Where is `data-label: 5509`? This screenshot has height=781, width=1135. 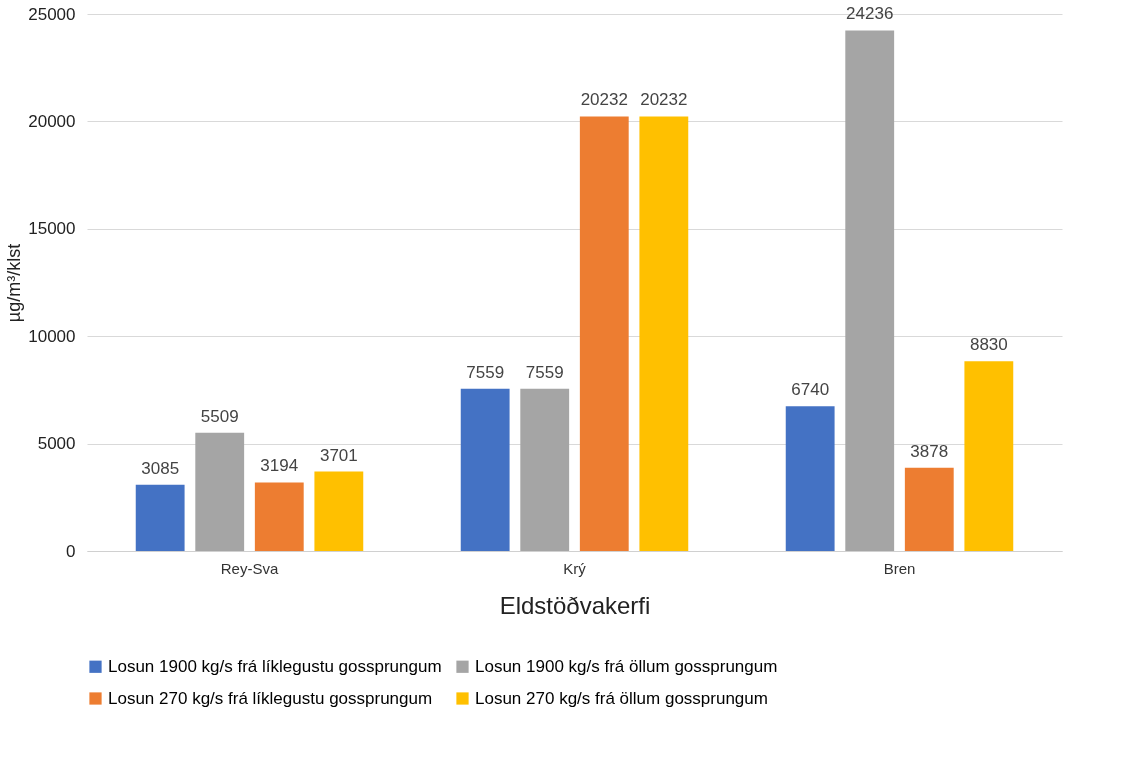 data-label: 5509 is located at coordinates (219, 416).